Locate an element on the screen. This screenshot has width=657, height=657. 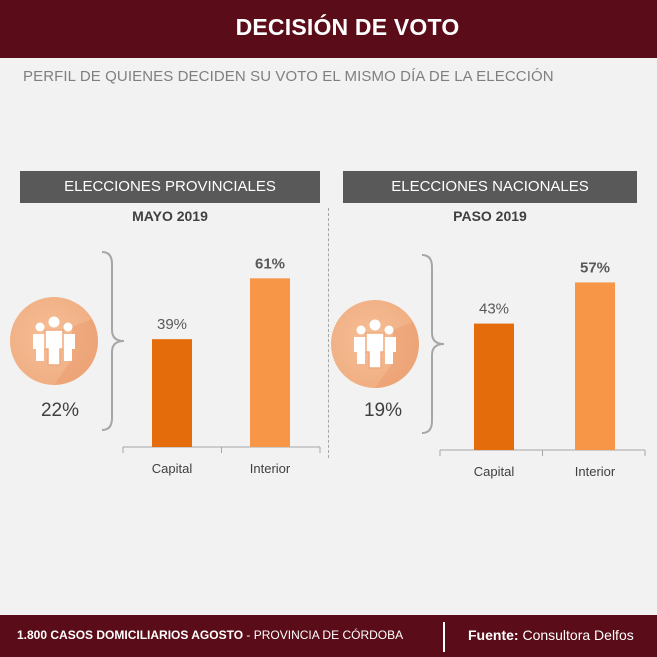
bar-nacional-interior is located at coordinates (595, 366).